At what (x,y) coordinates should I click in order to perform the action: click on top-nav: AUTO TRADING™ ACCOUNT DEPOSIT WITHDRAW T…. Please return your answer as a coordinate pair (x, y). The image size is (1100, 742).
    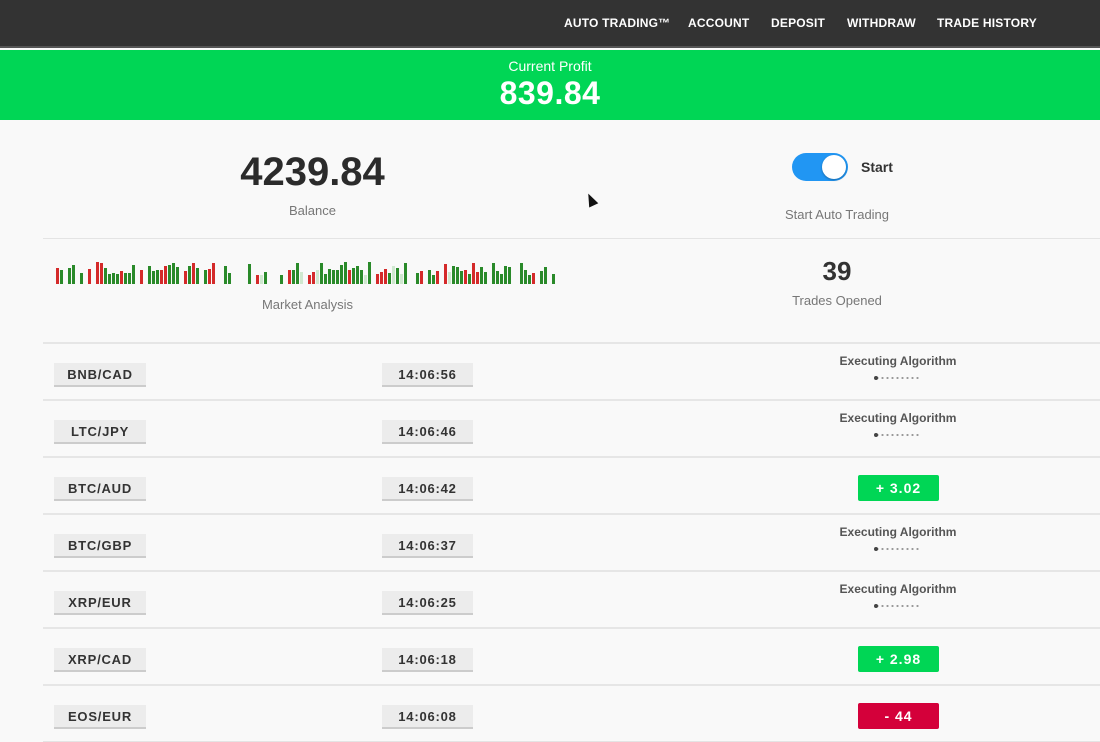
    Looking at the image, I should click on (550, 24).